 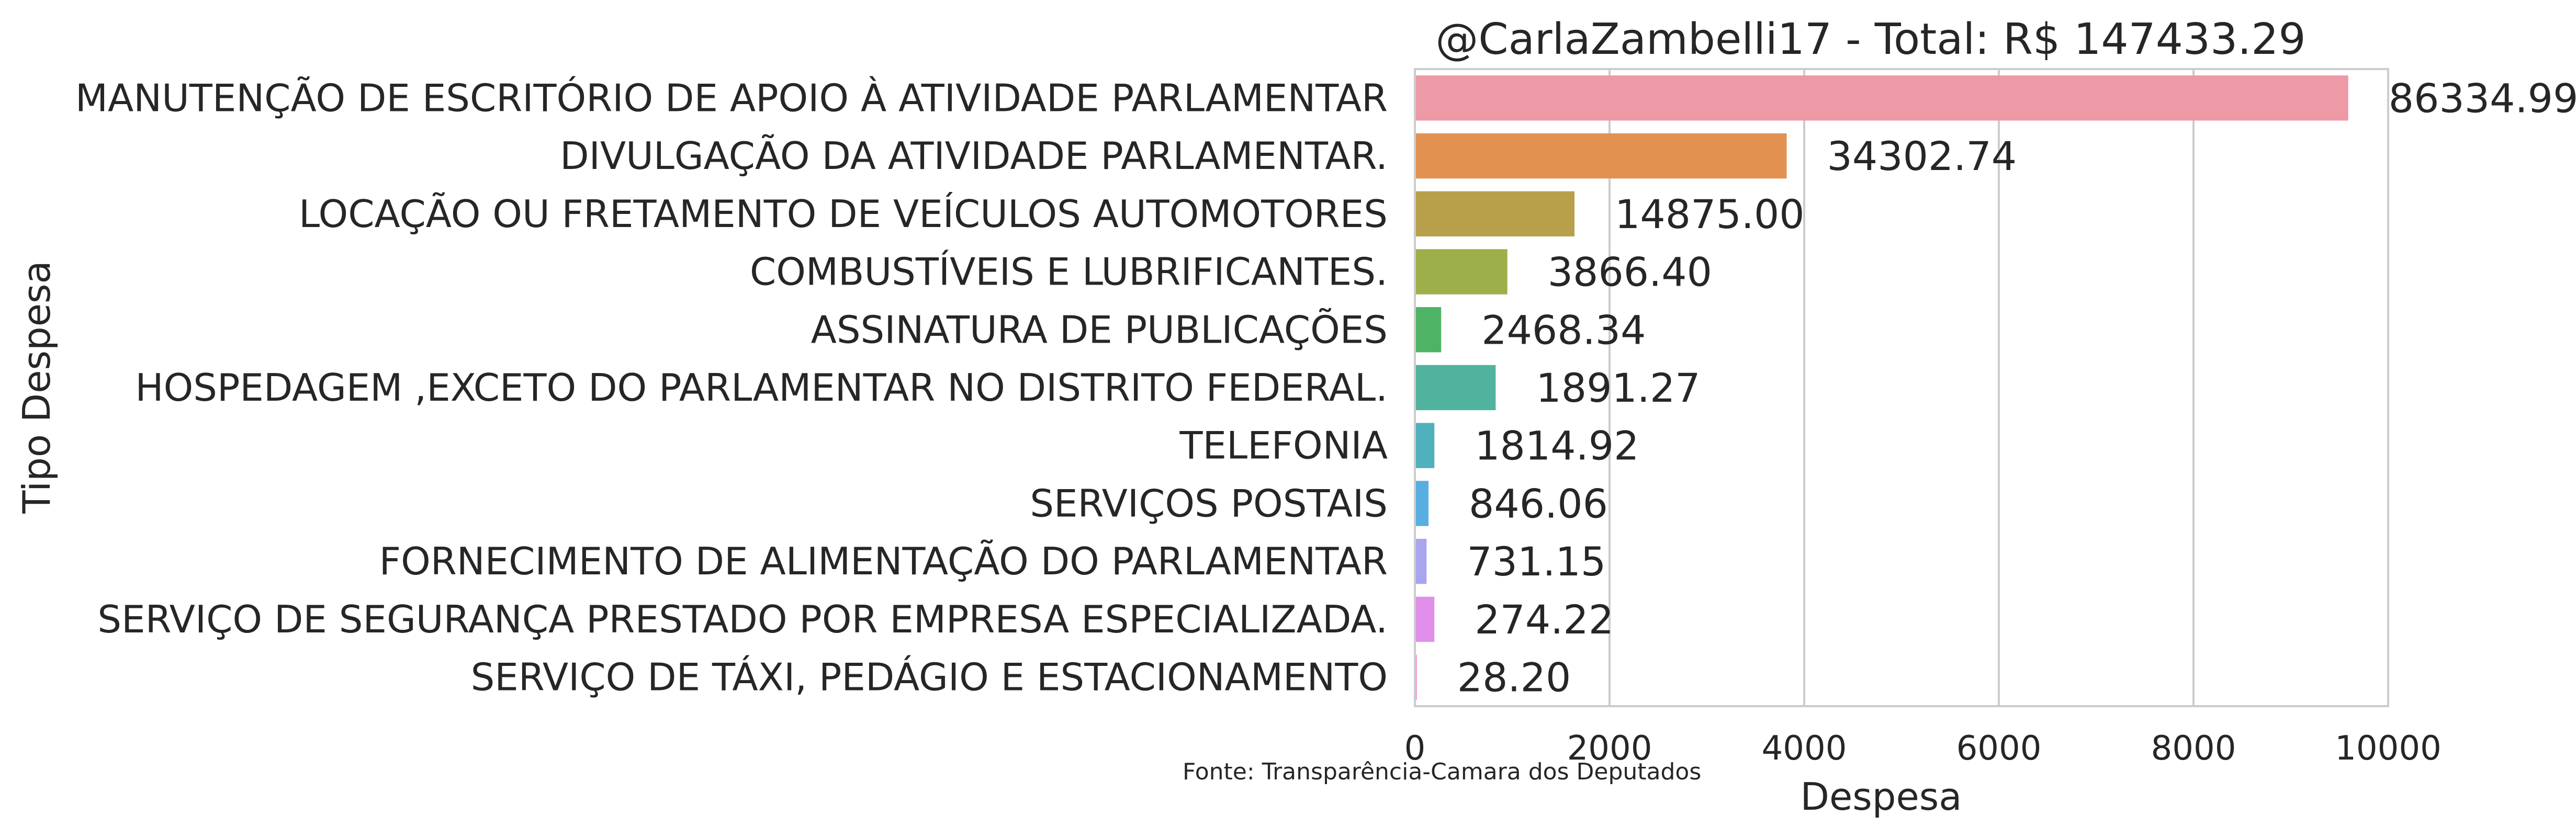 I want to click on x-tick-labels: 0 2000 4000 6000 8000 10000, so click(x=1923, y=748).